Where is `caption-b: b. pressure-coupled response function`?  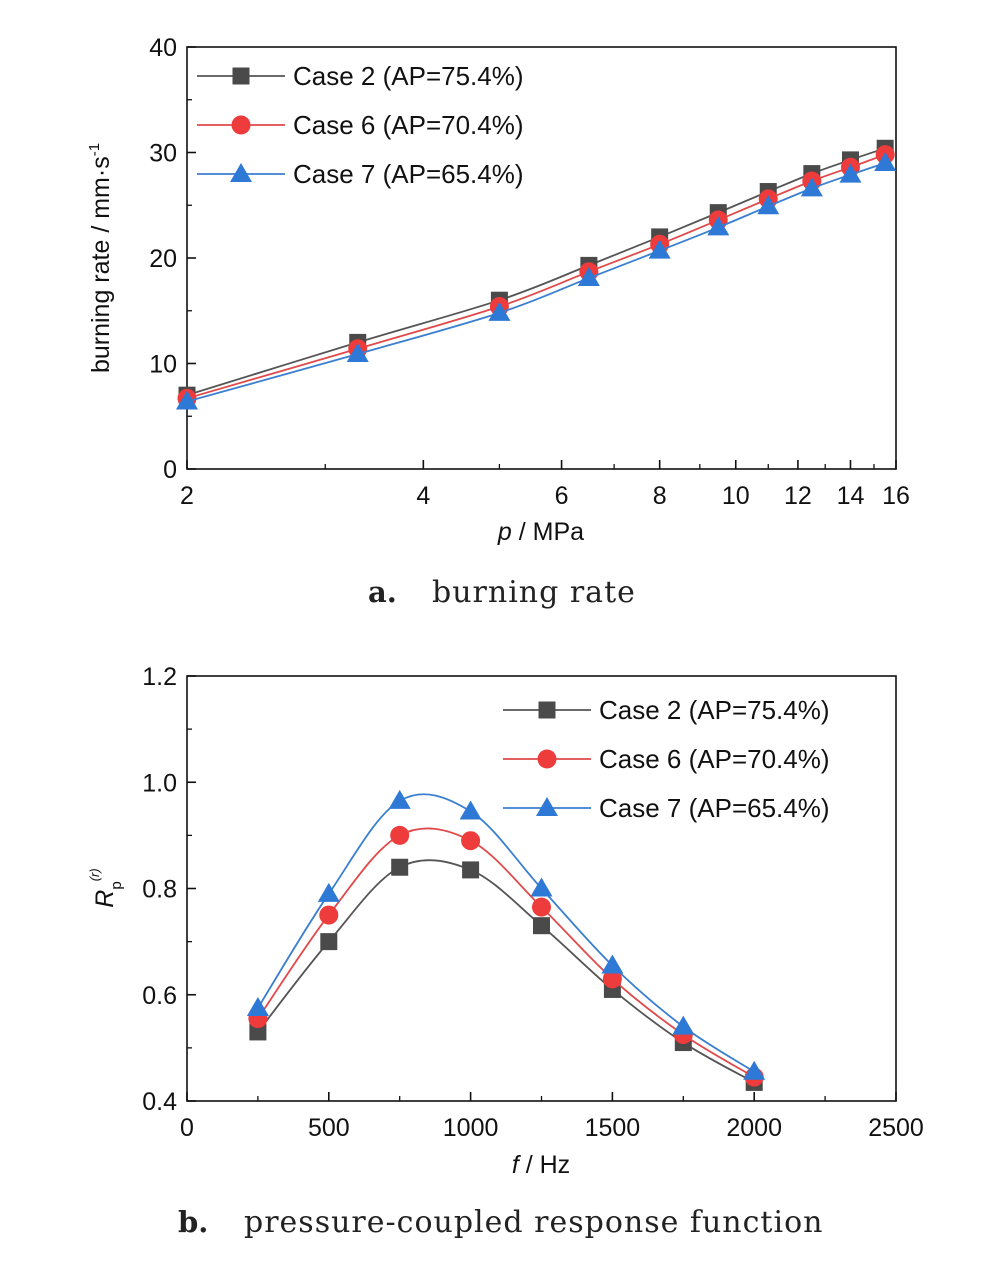
caption-b: b. pressure-coupled response function is located at coordinates (500, 1222).